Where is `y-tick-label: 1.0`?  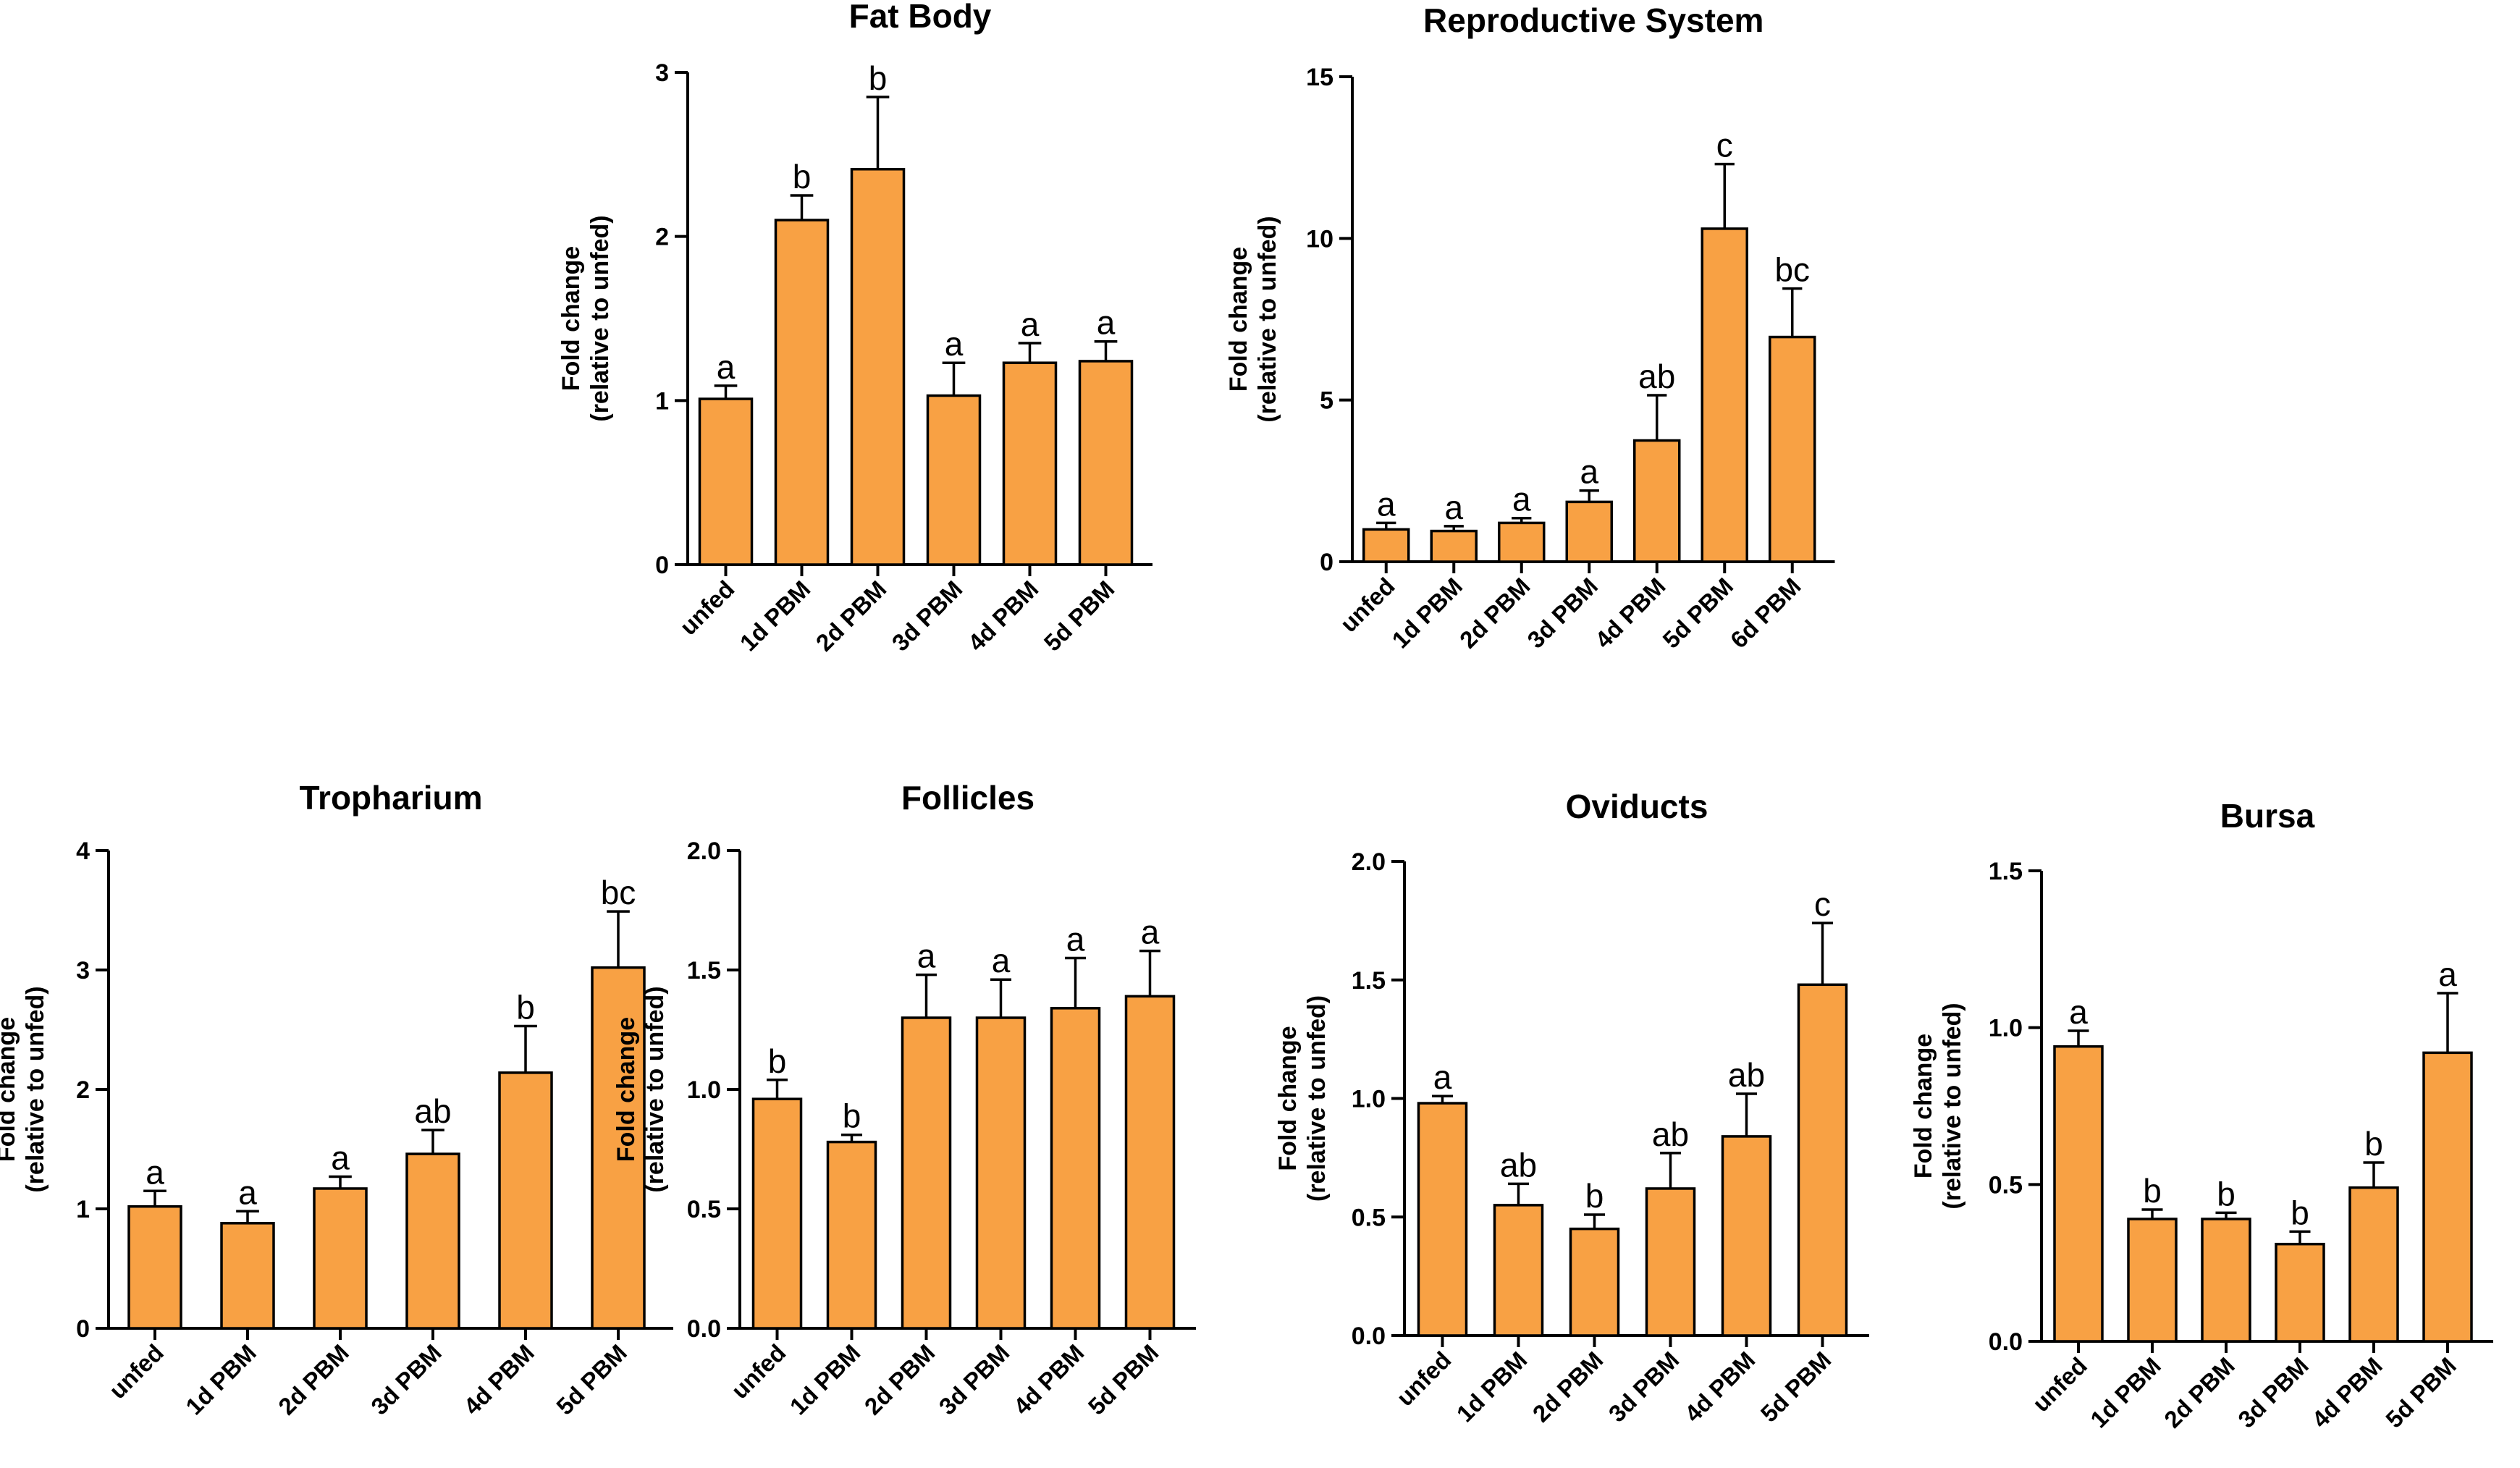 y-tick-label: 1.0 is located at coordinates (1369, 1100).